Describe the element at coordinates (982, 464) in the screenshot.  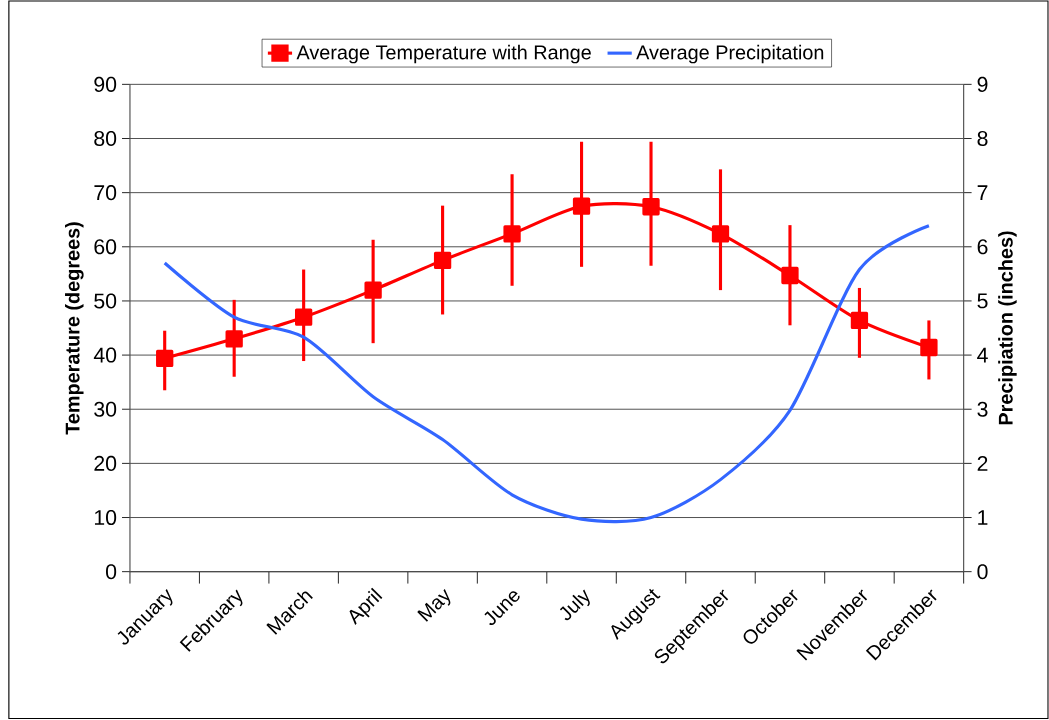
I see `y2-tick-label: 2` at that location.